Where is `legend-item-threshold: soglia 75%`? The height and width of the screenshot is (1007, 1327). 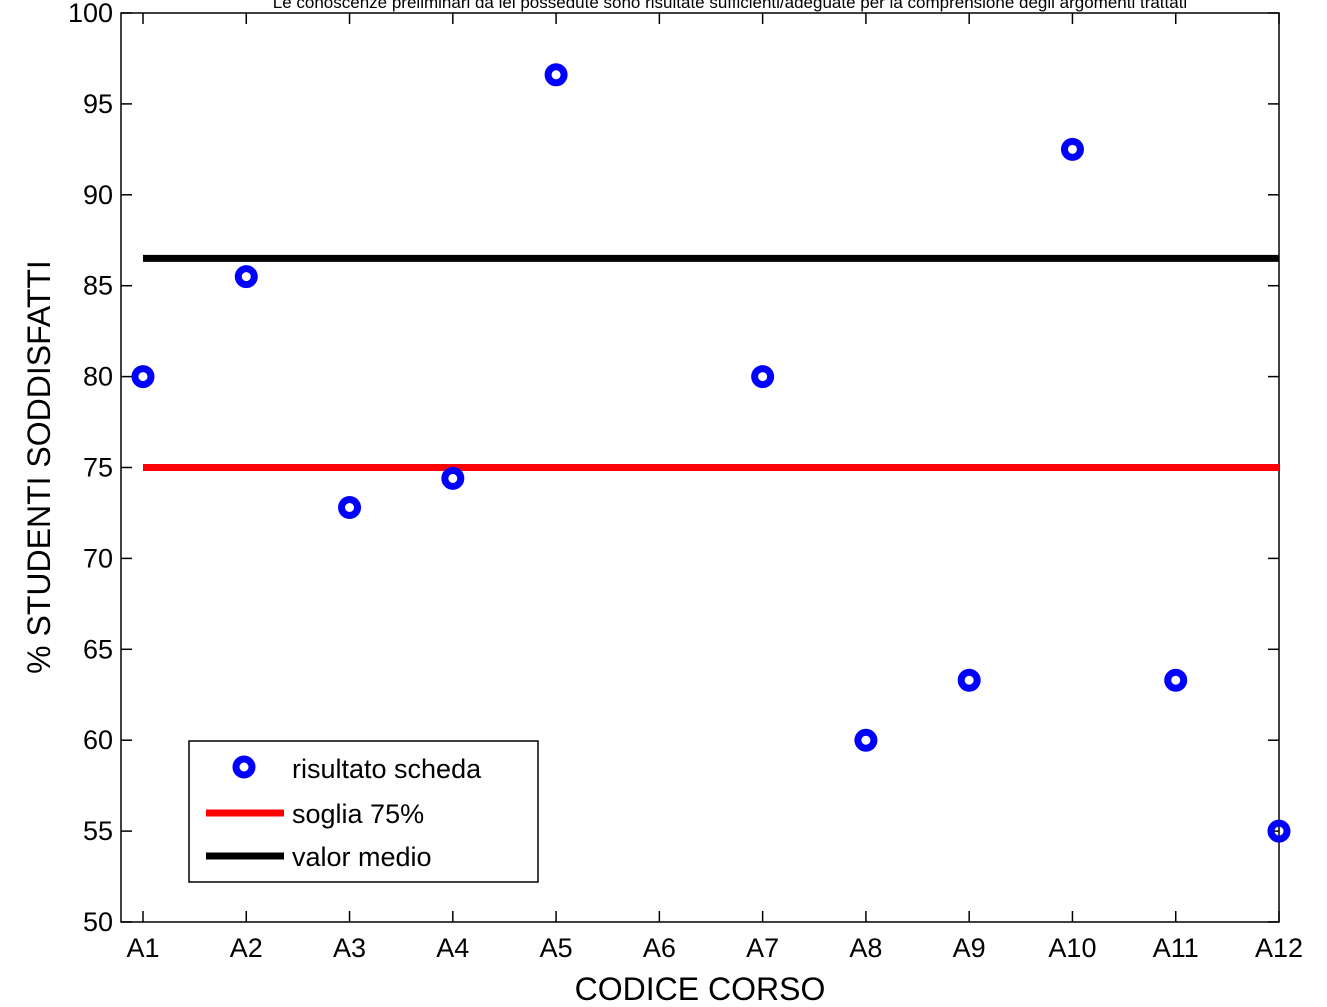 legend-item-threshold: soglia 75% is located at coordinates (315, 814).